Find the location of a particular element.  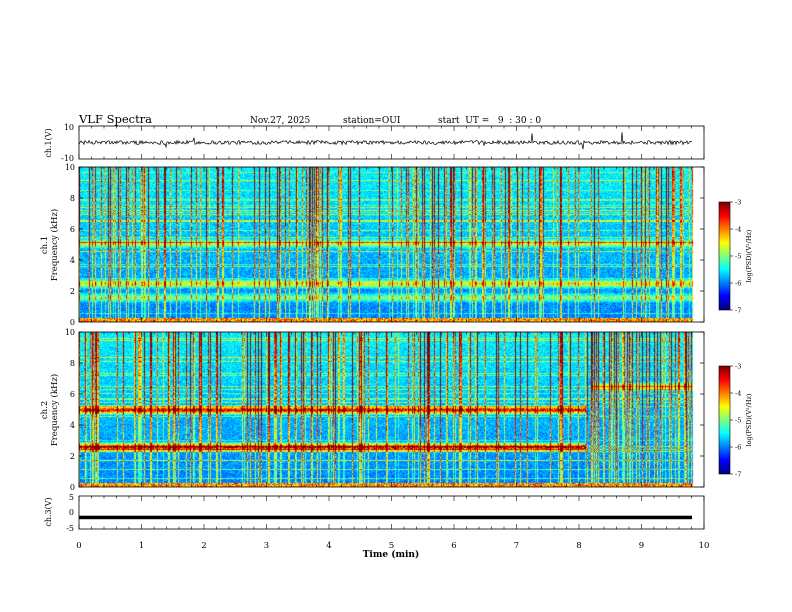

ch1-spectrogram-ytick-label-4: 8 is located at coordinates (72, 198).